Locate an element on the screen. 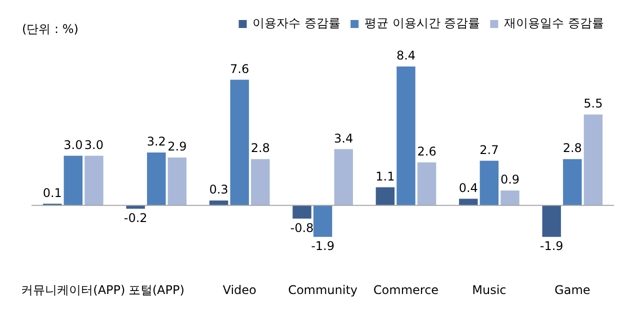 The image size is (630, 322). x-tick-label: Commerce is located at coordinates (406, 289).